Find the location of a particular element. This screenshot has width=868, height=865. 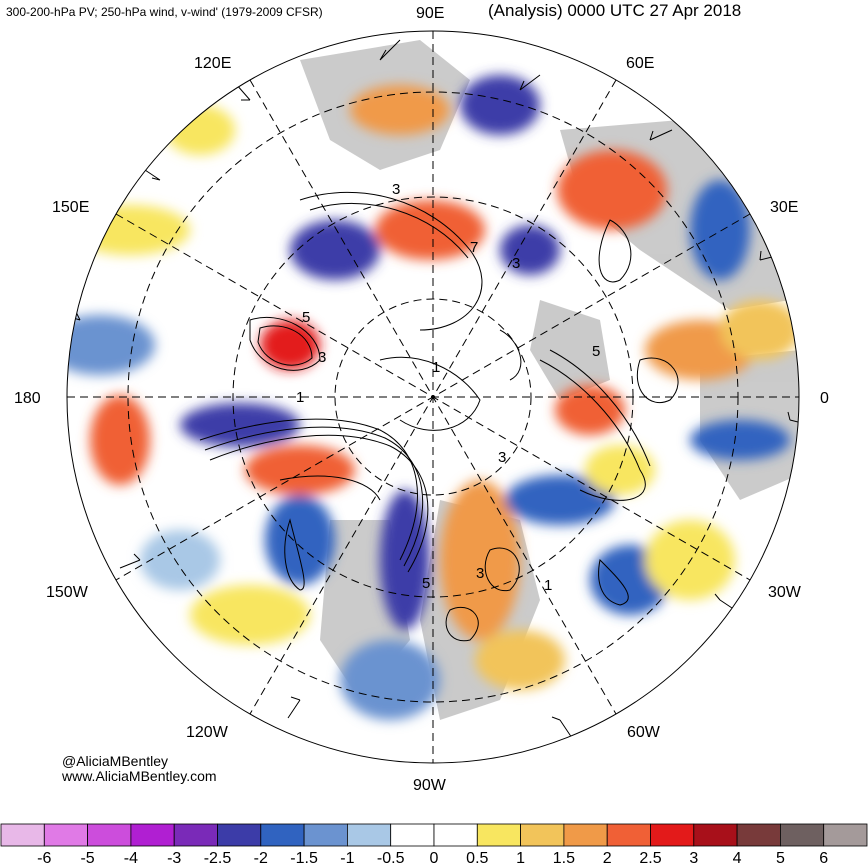

colorbar-labels: -6 -5 -4 -3 -2.5 -2 -1.5 -1 -0.5 0 0.5 1 1.5 2 2.5 3 4 5 6 is located at coordinates (432, 857).